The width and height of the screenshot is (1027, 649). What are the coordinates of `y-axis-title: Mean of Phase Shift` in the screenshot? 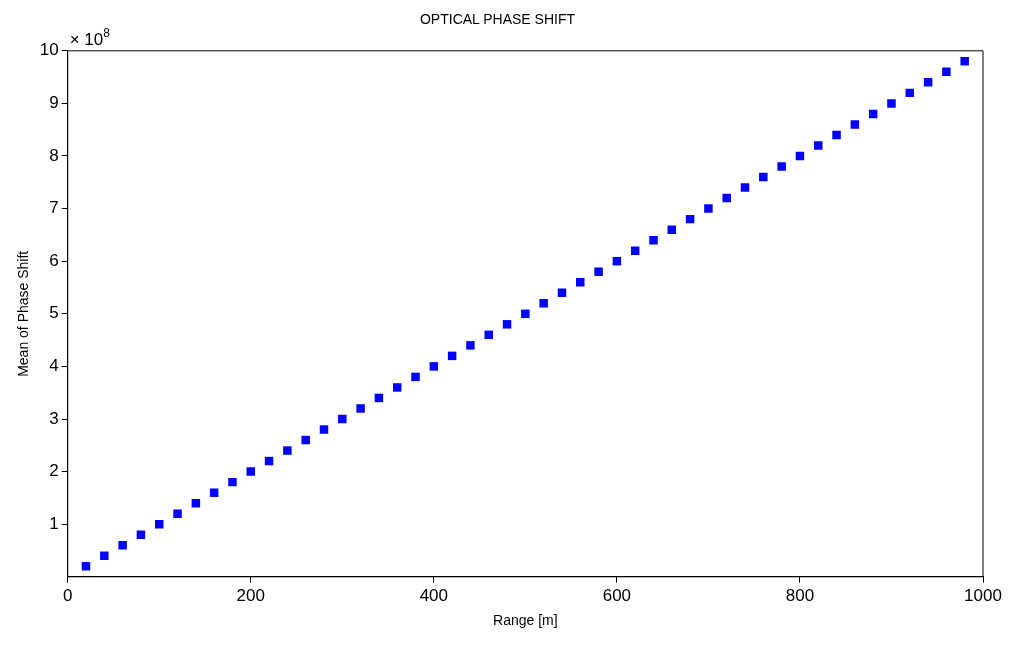 It's located at (23, 313).